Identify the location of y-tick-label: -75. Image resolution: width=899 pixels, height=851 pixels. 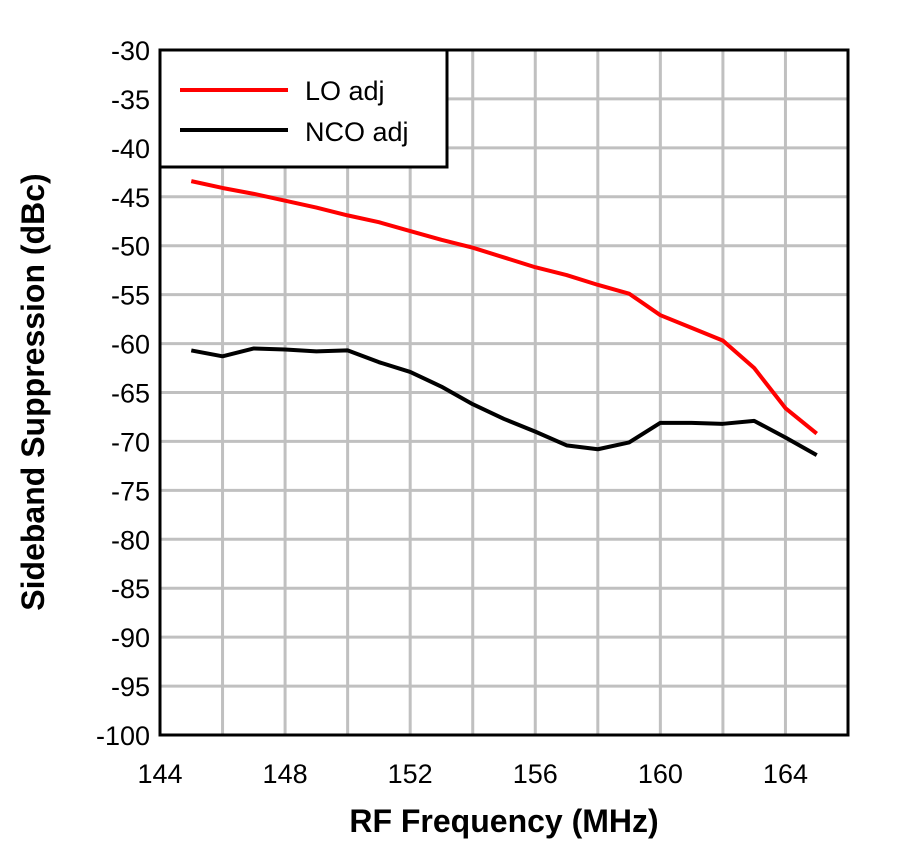
(130, 491).